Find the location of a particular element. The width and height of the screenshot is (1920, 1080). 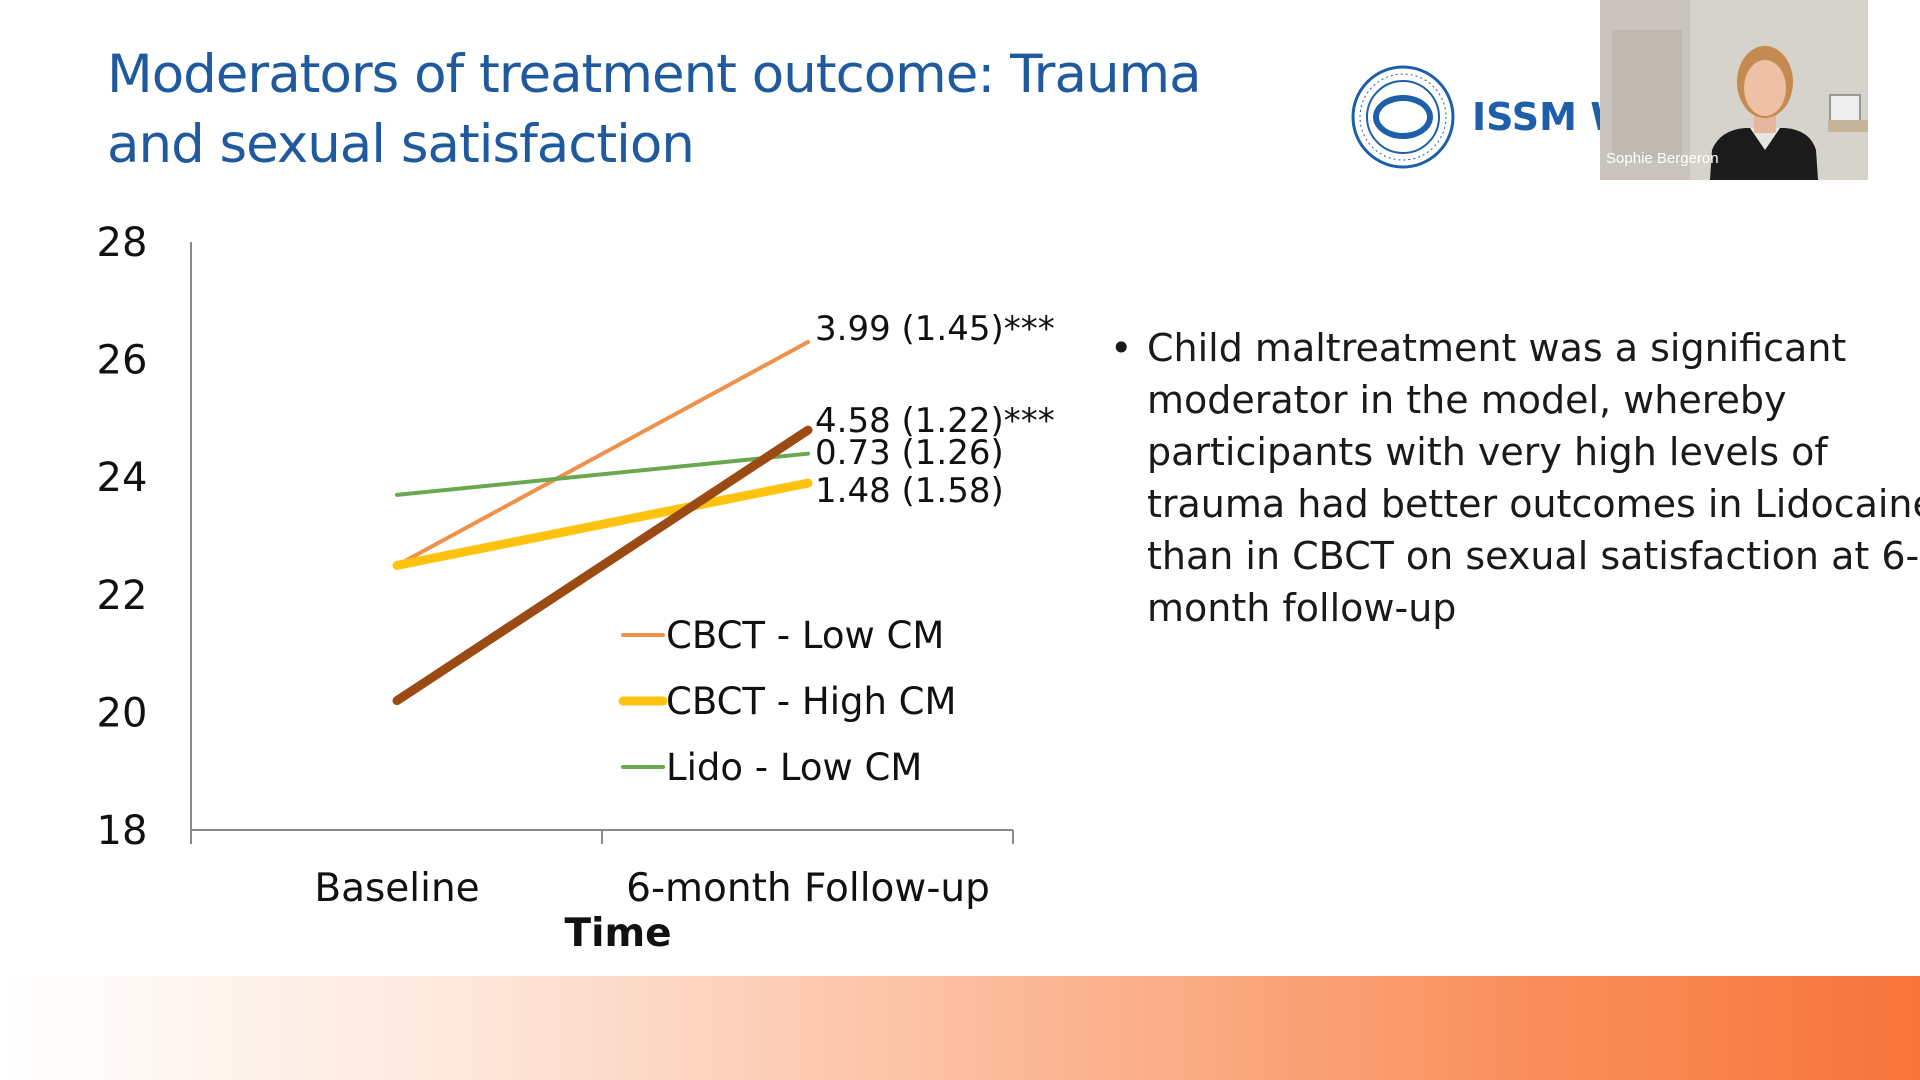

data-label: 1.48 (1.58) is located at coordinates (909, 491).